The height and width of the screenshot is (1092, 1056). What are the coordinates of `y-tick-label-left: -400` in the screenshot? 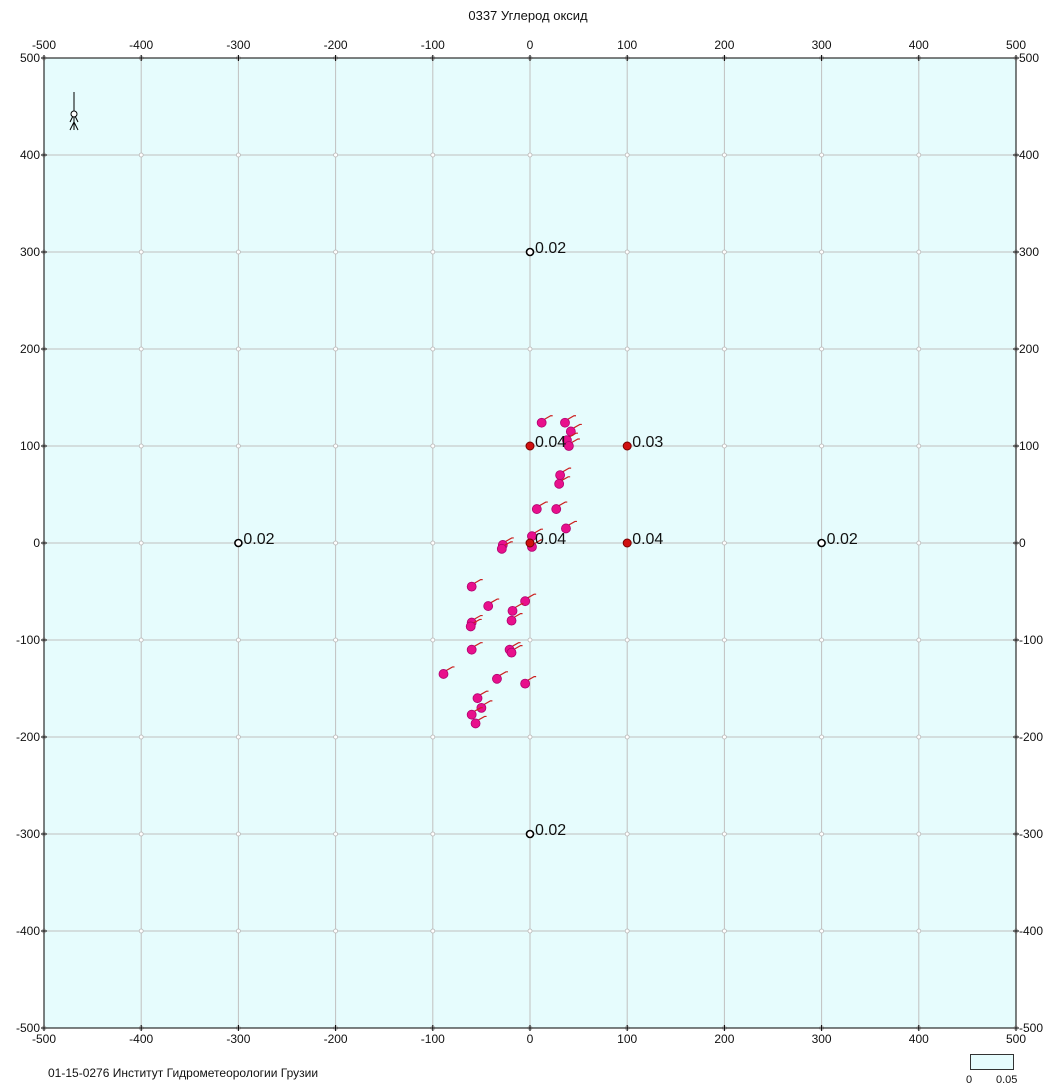 It's located at (28, 931).